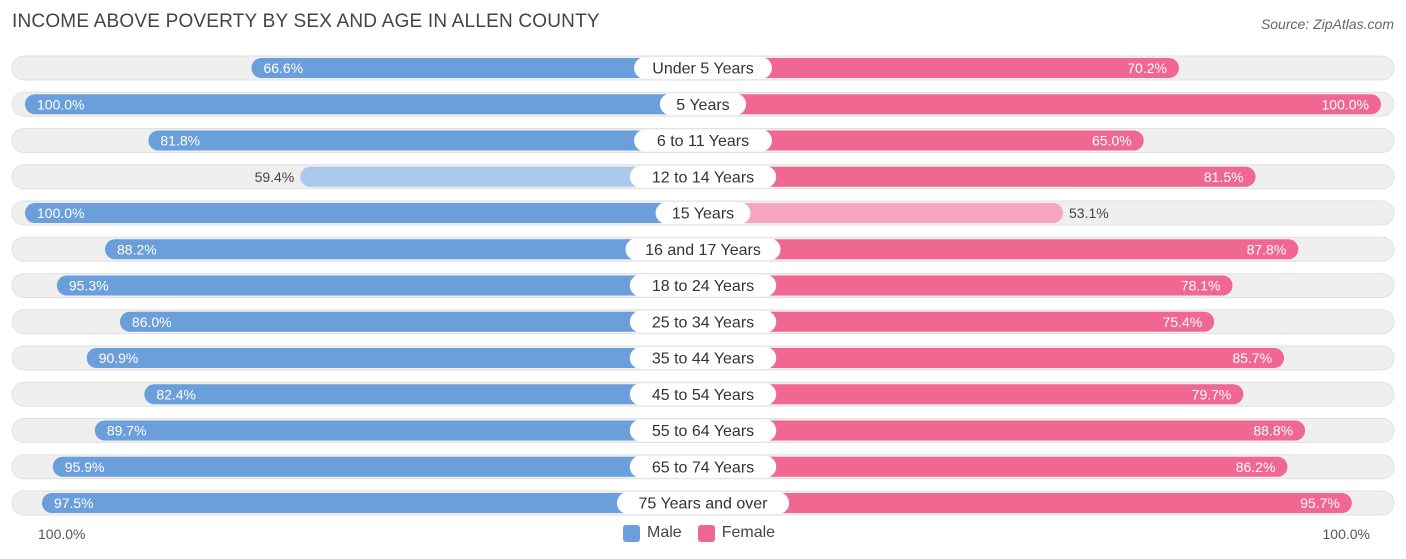  Describe the element at coordinates (176, 394) in the screenshot. I see `value-label-male: 82.4%` at that location.